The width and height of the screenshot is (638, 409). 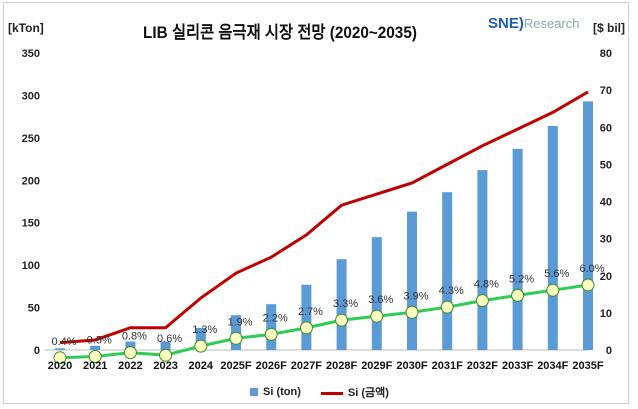 What do you see at coordinates (412, 312) in the screenshot?
I see `share-marker-2030F` at bounding box center [412, 312].